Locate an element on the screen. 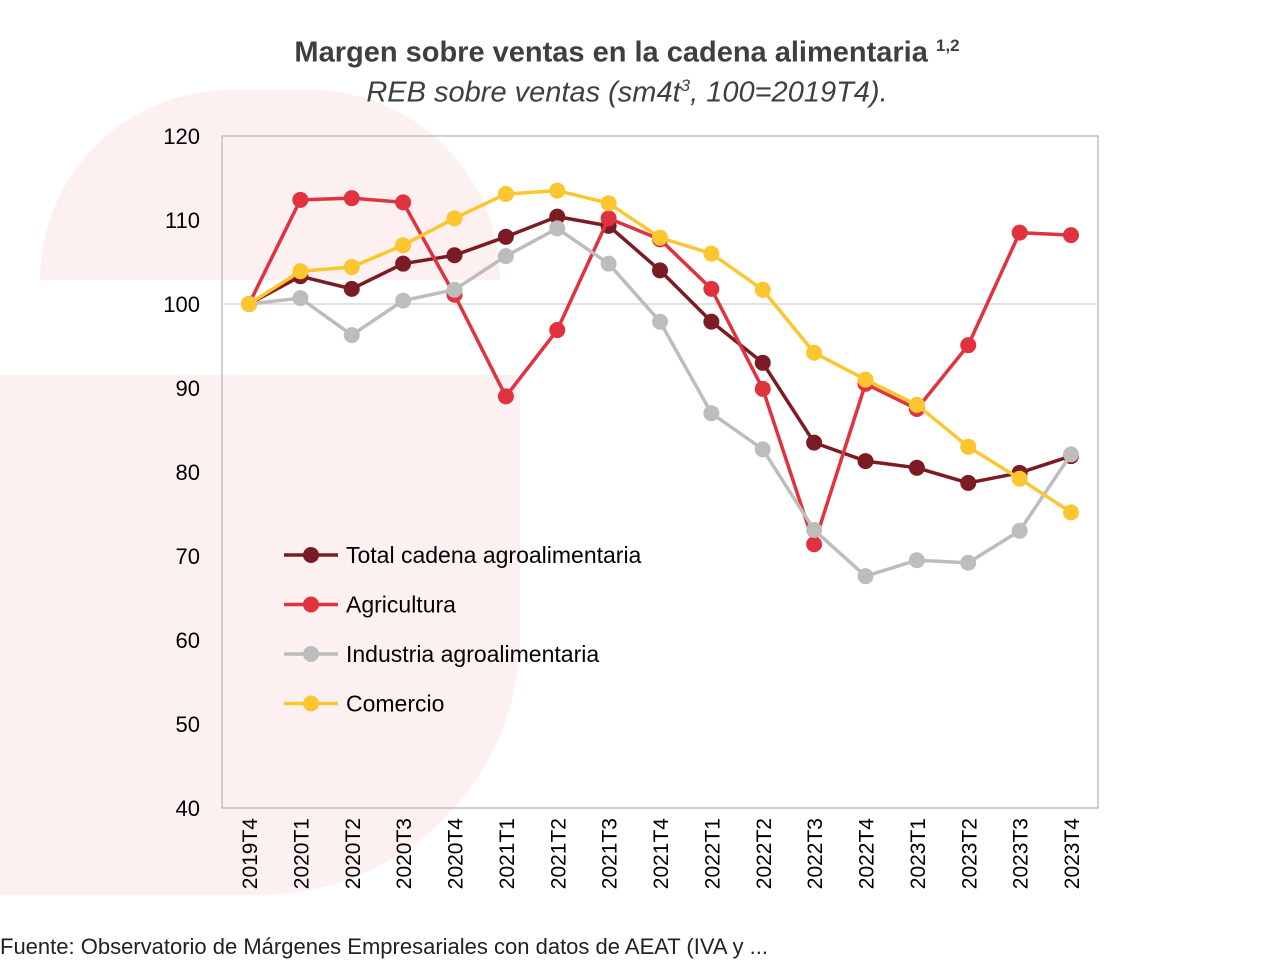 The image size is (1278, 960). x-tick-label: 2019T4 is located at coordinates (250, 854).